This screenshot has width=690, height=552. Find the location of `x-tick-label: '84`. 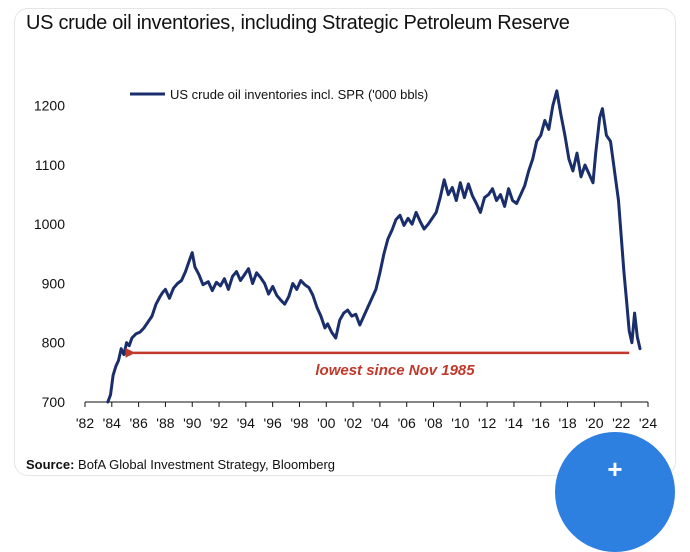

x-tick-label: '84 is located at coordinates (112, 423).